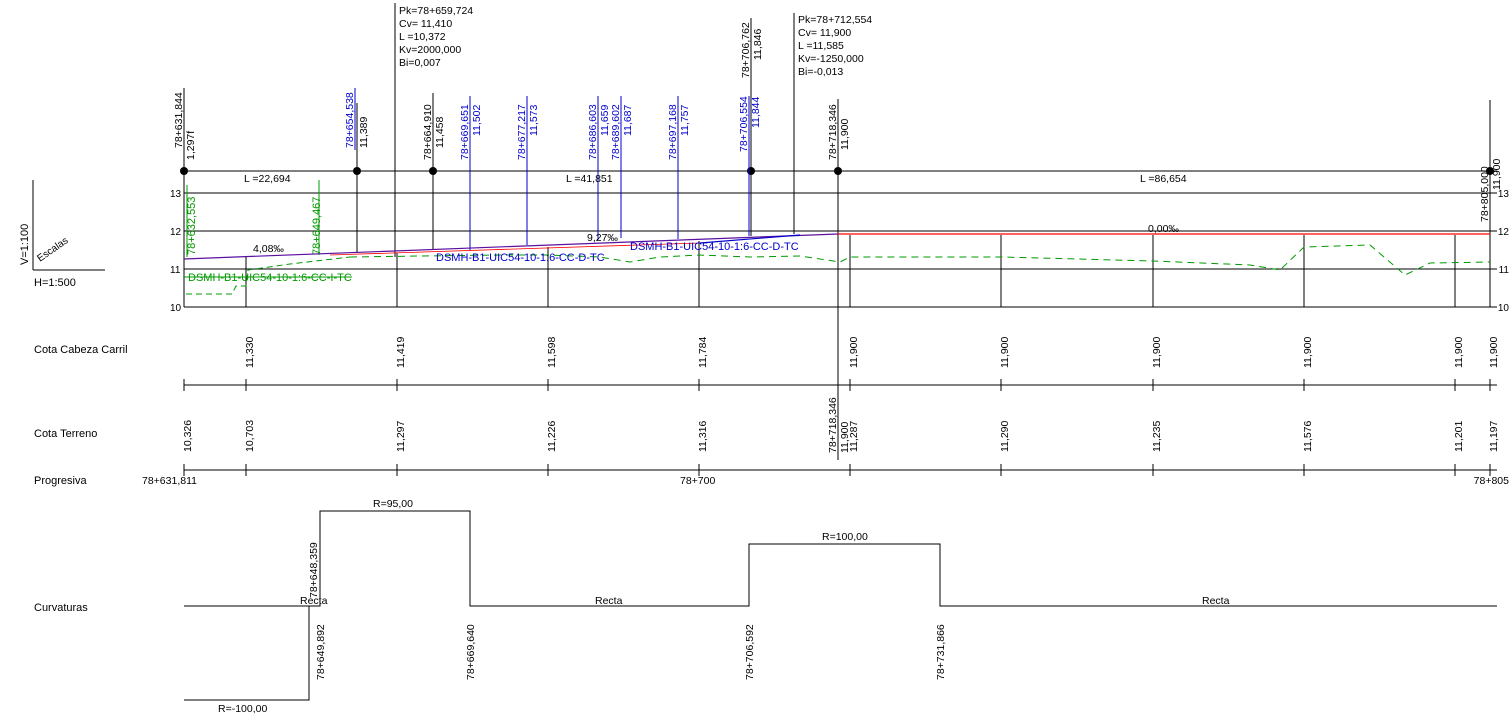 The width and height of the screenshot is (1510, 720). I want to click on elev-label-right-12: 12, so click(1504, 232).